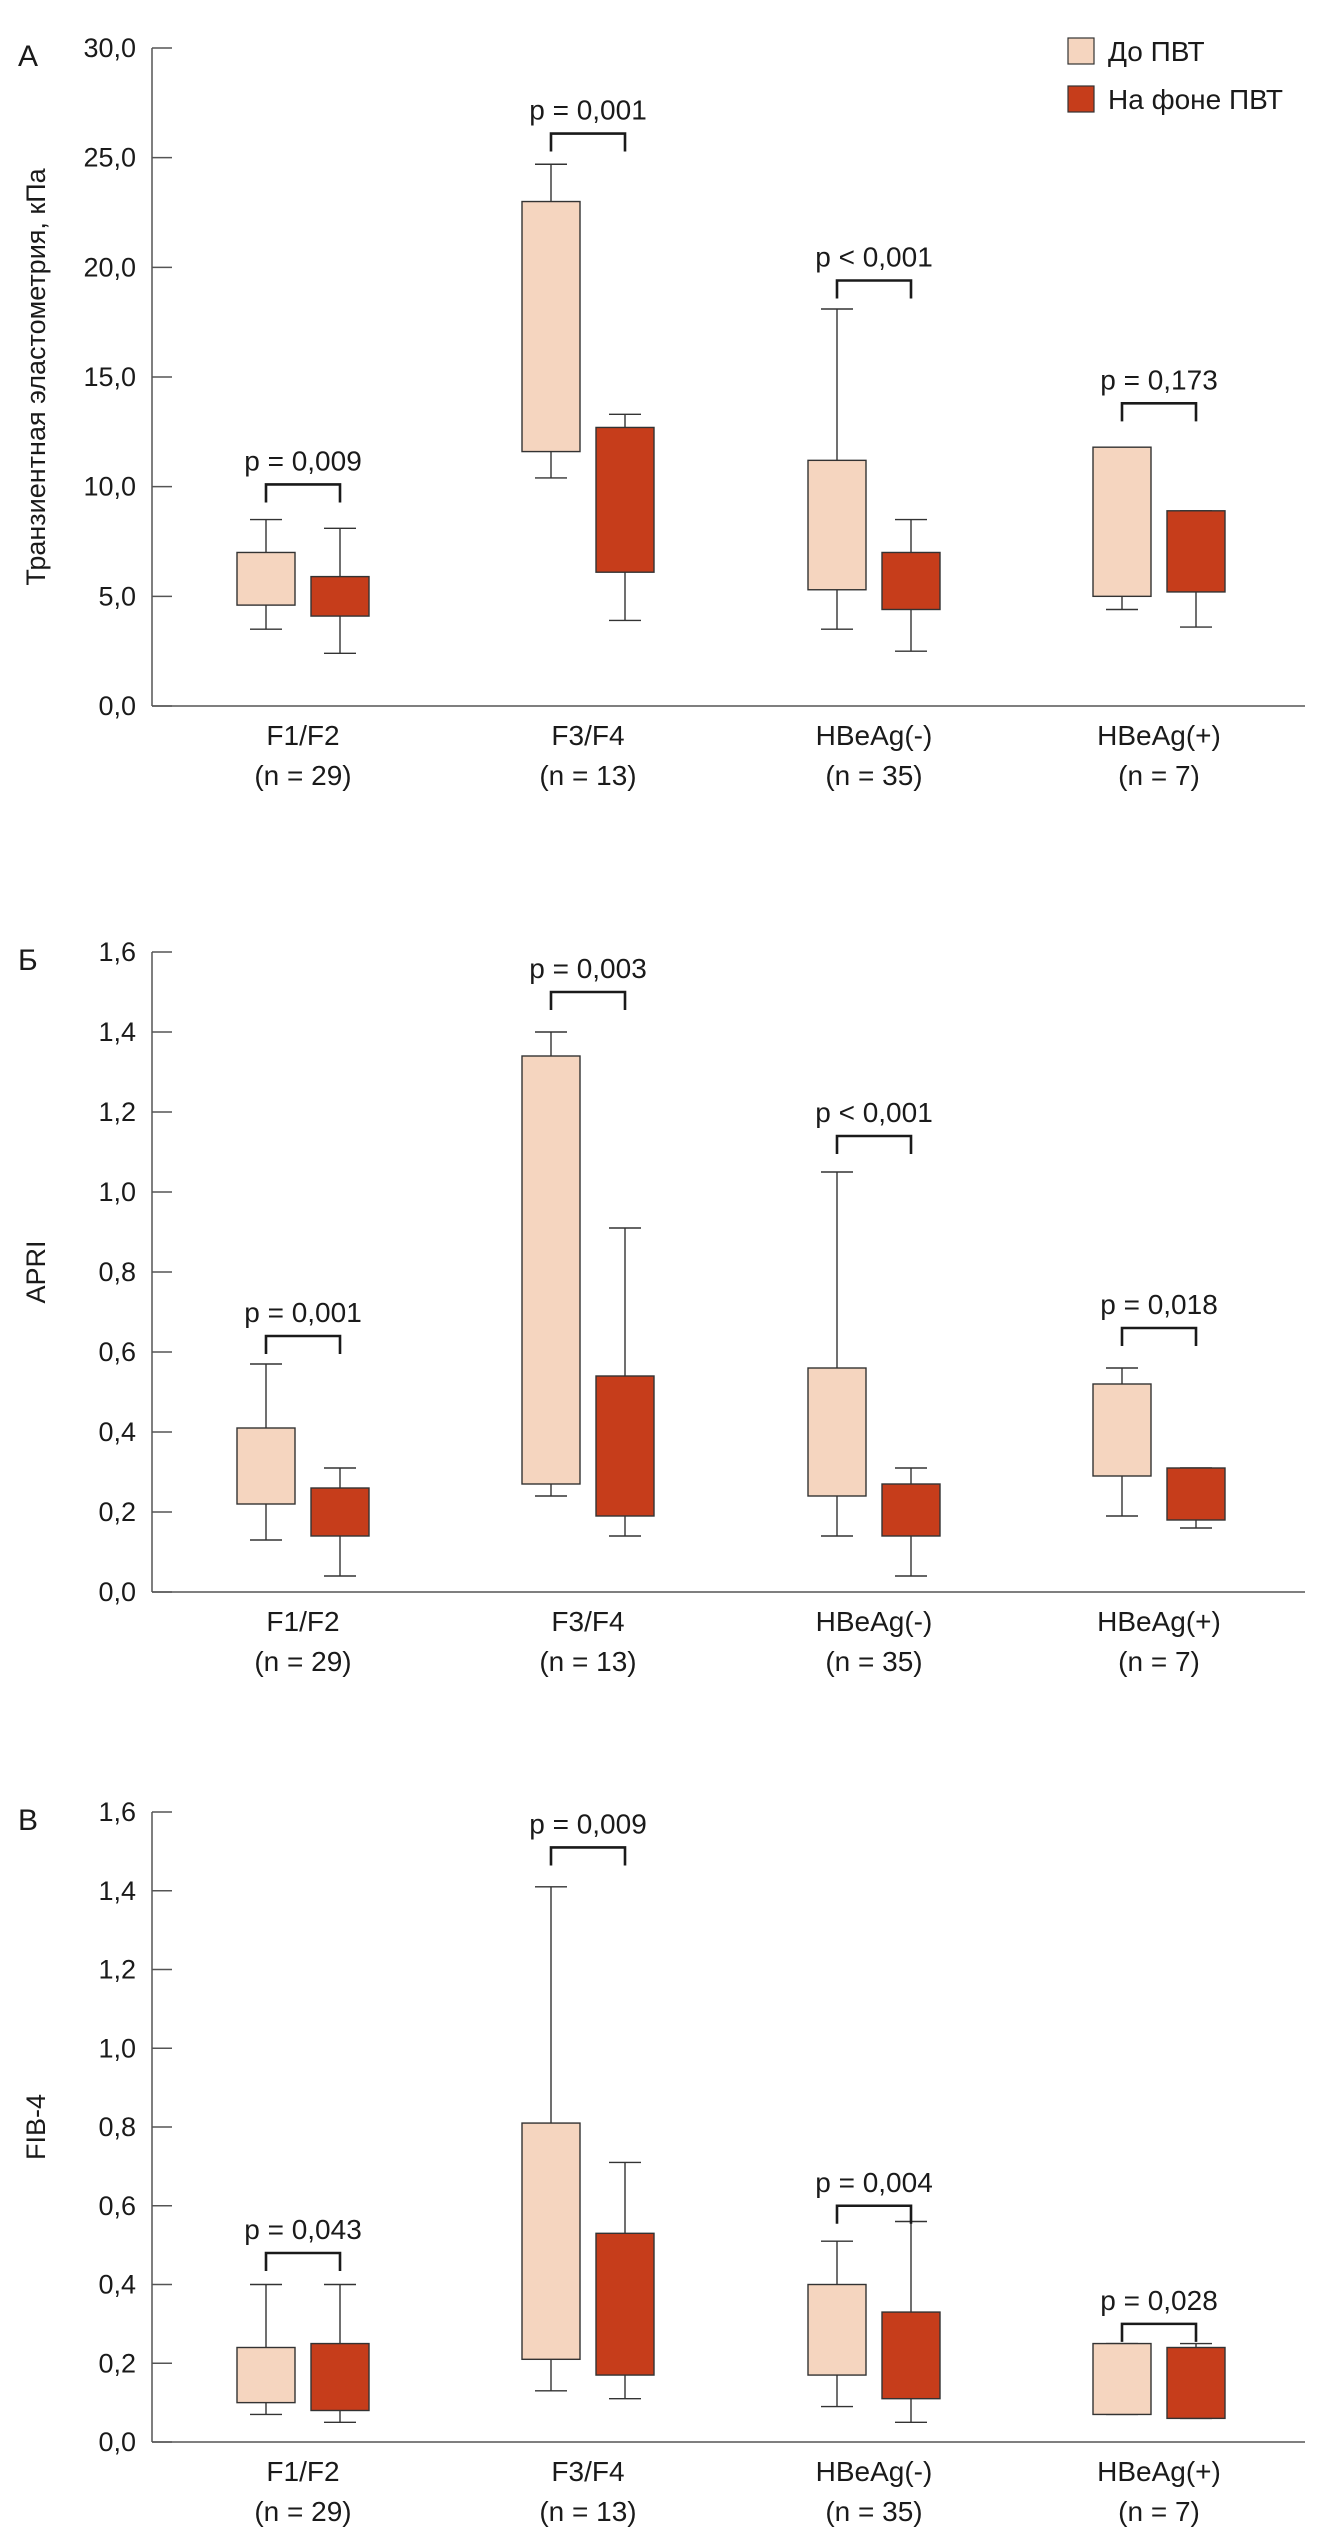 The height and width of the screenshot is (2542, 1331). Describe the element at coordinates (28, 1820) in the screenshot. I see `panel-letter: В` at that location.